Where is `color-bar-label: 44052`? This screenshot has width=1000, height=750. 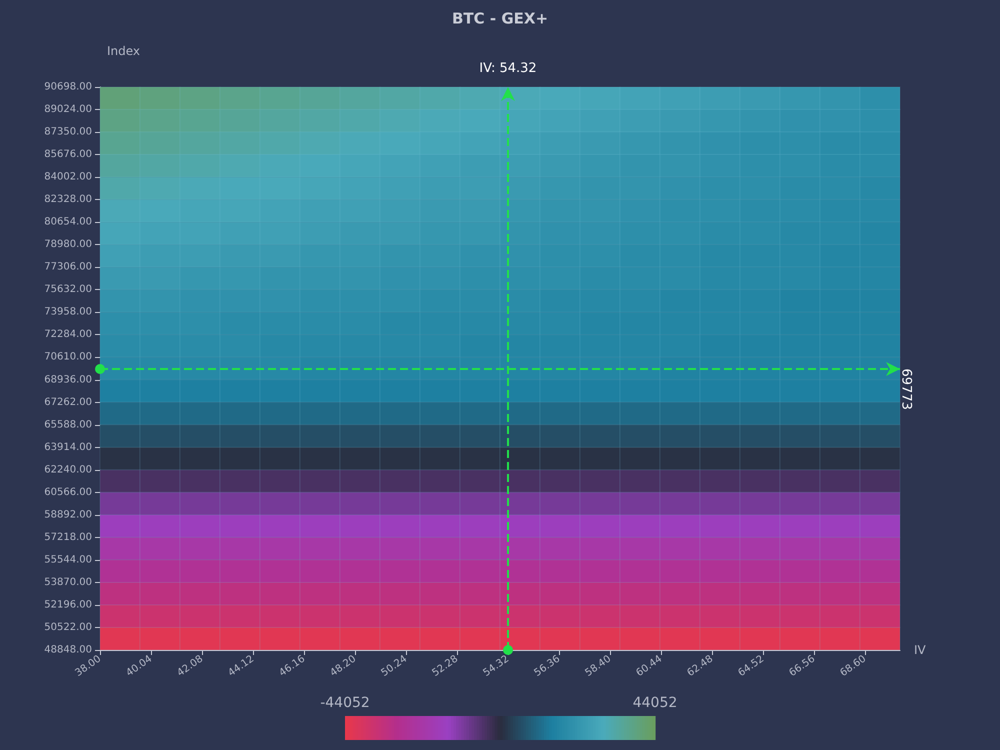 color-bar-label: 44052 is located at coordinates (655, 703).